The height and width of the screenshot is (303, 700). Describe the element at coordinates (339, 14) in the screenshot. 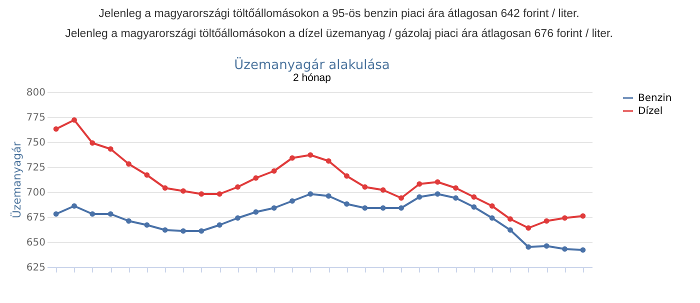

I see `text: Jelenleg a magyarországi töltőállomásokon a 95-ös benzin piaci ára átlagosan 642 forint / liter.` at that location.